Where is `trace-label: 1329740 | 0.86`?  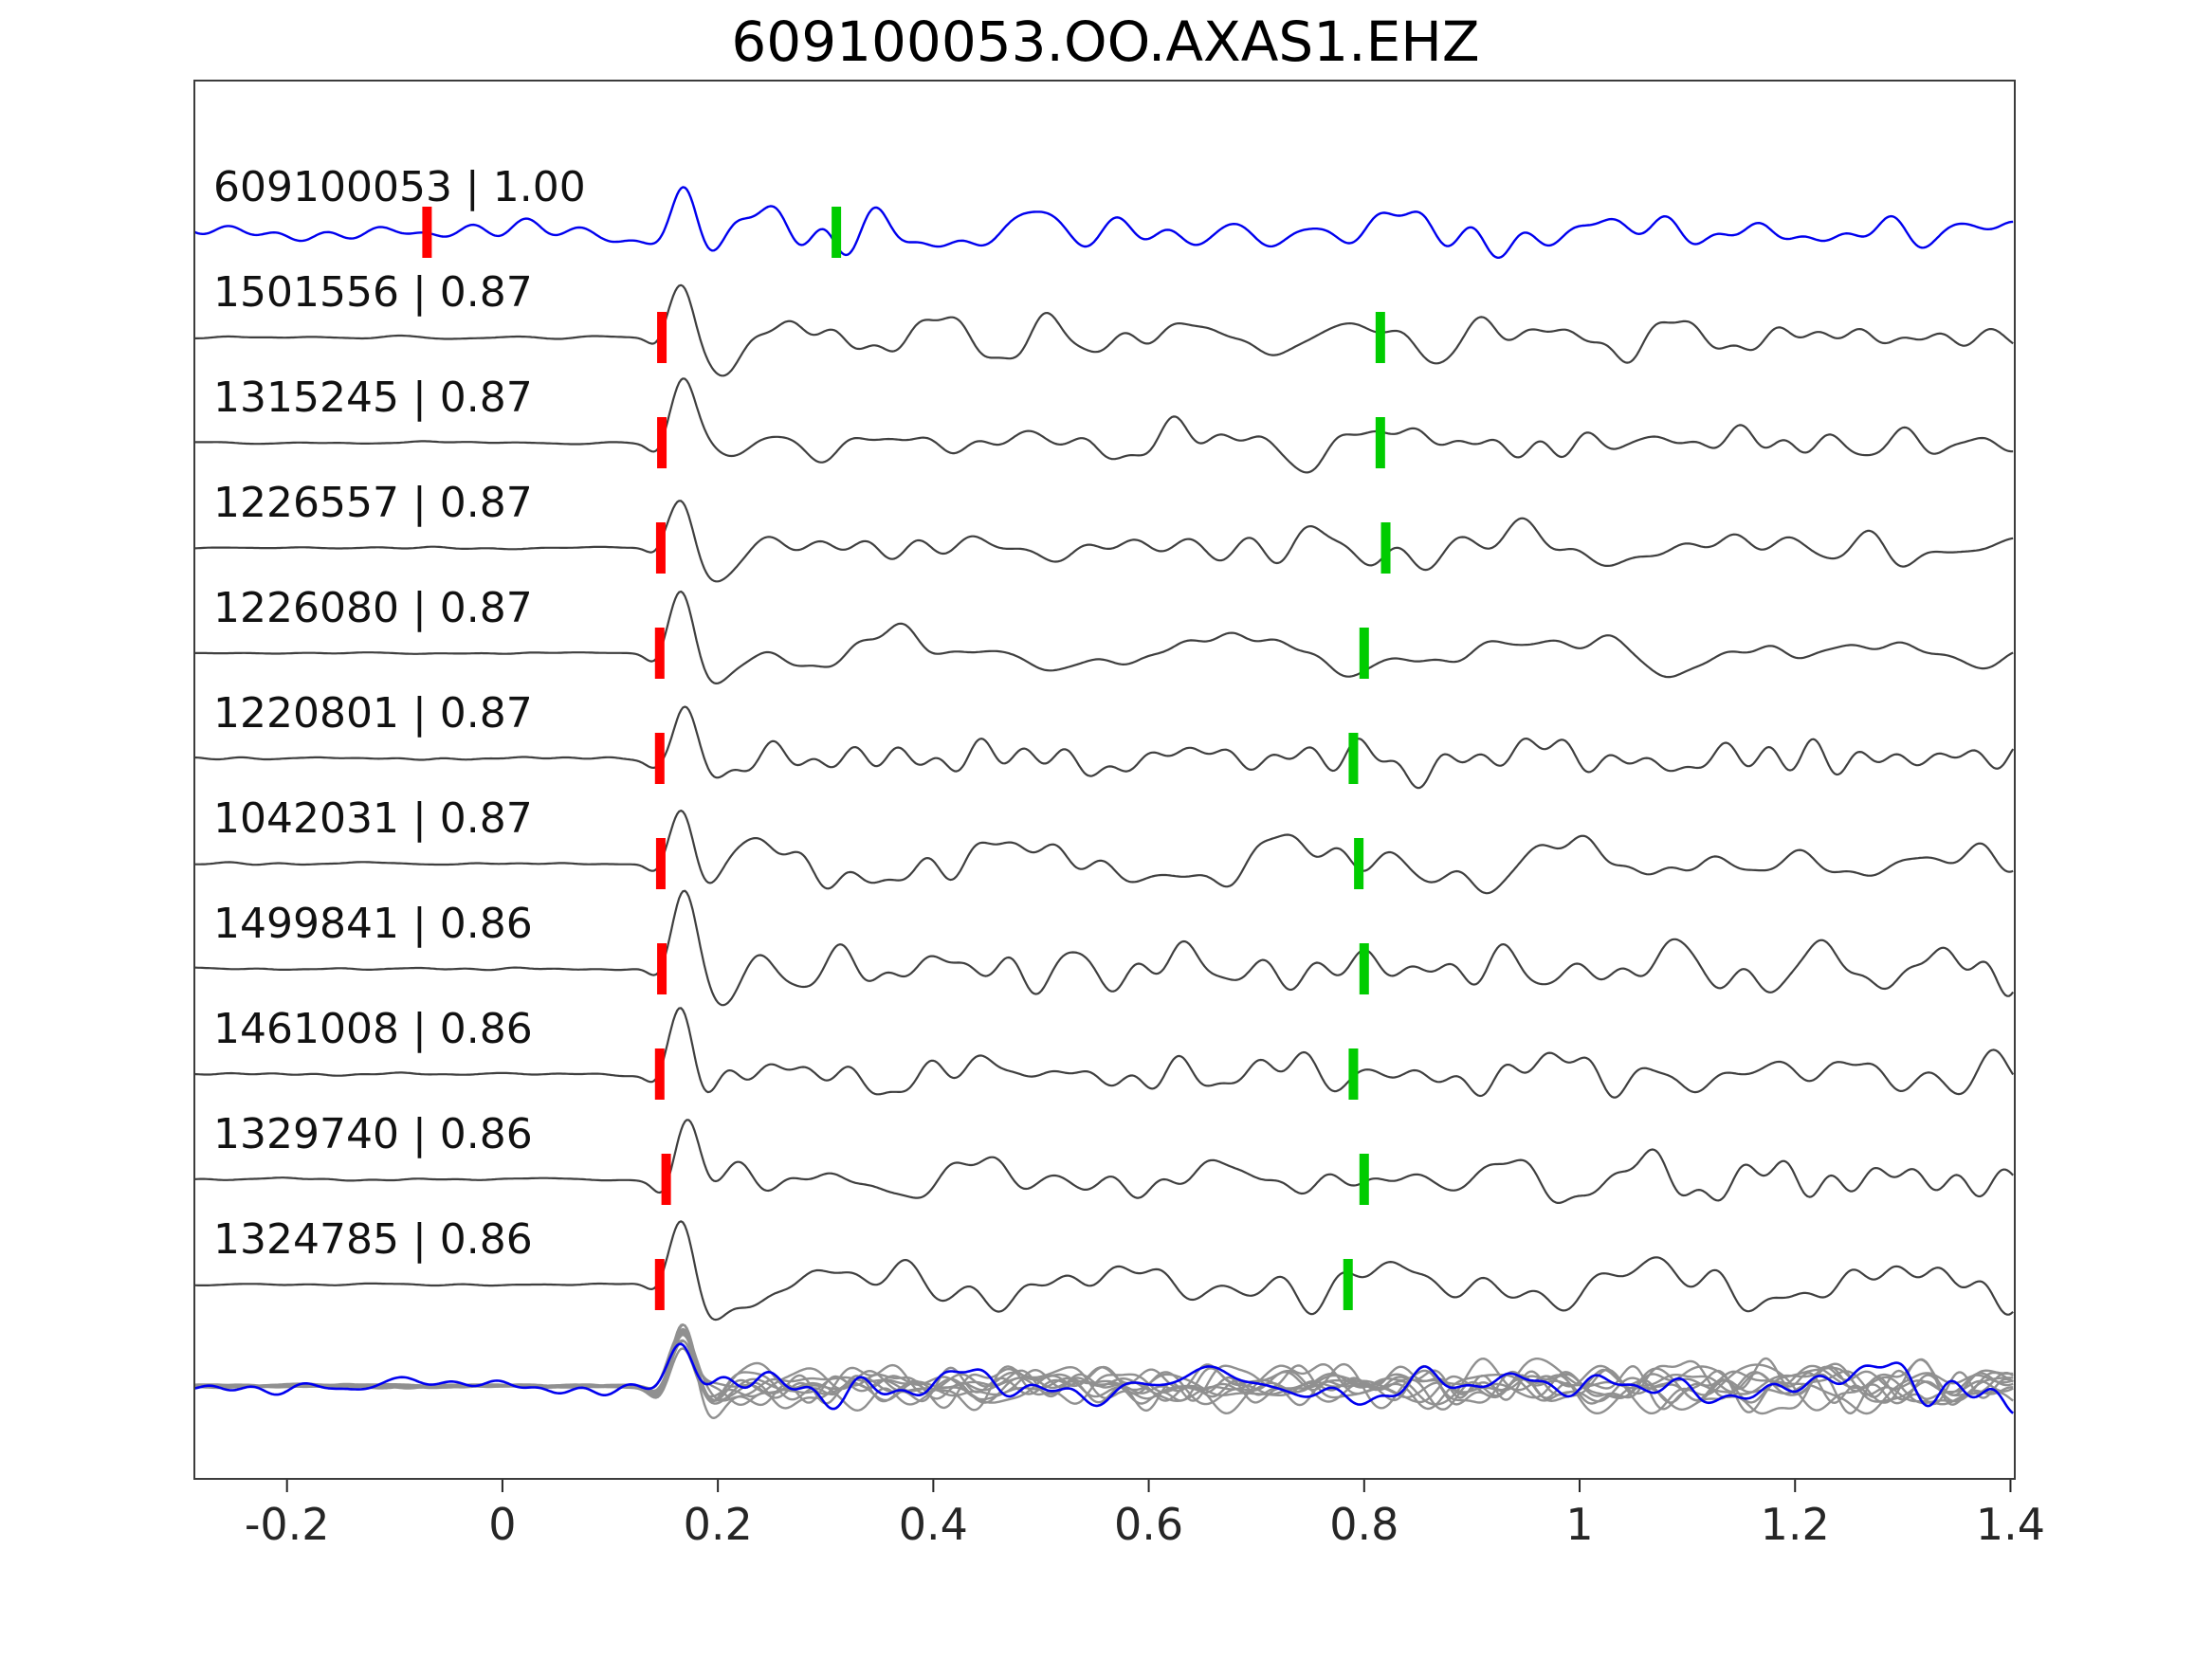 trace-label: 1329740 | 0.86 is located at coordinates (373, 1134).